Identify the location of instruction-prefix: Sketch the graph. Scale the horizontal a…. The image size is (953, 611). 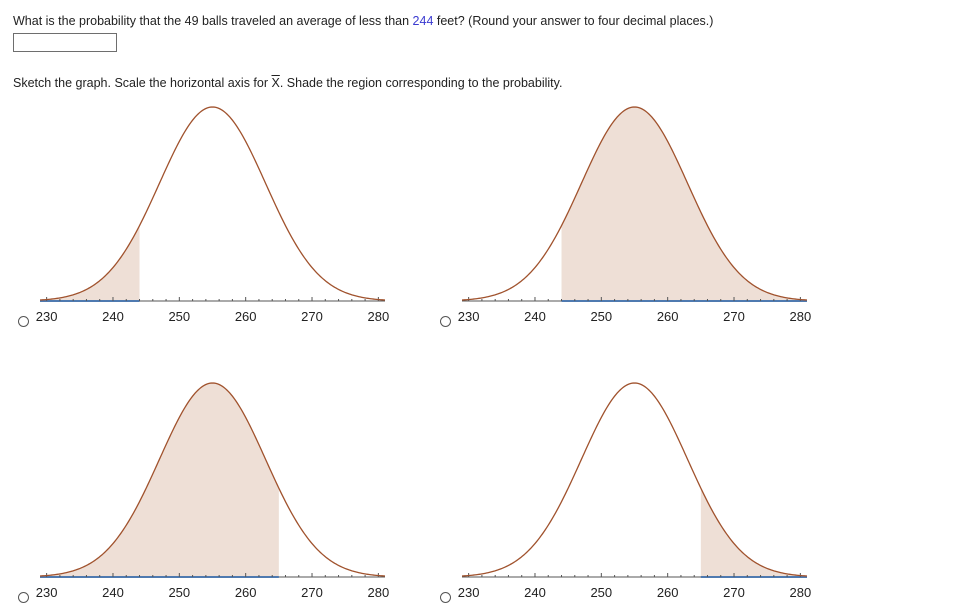
(142, 83).